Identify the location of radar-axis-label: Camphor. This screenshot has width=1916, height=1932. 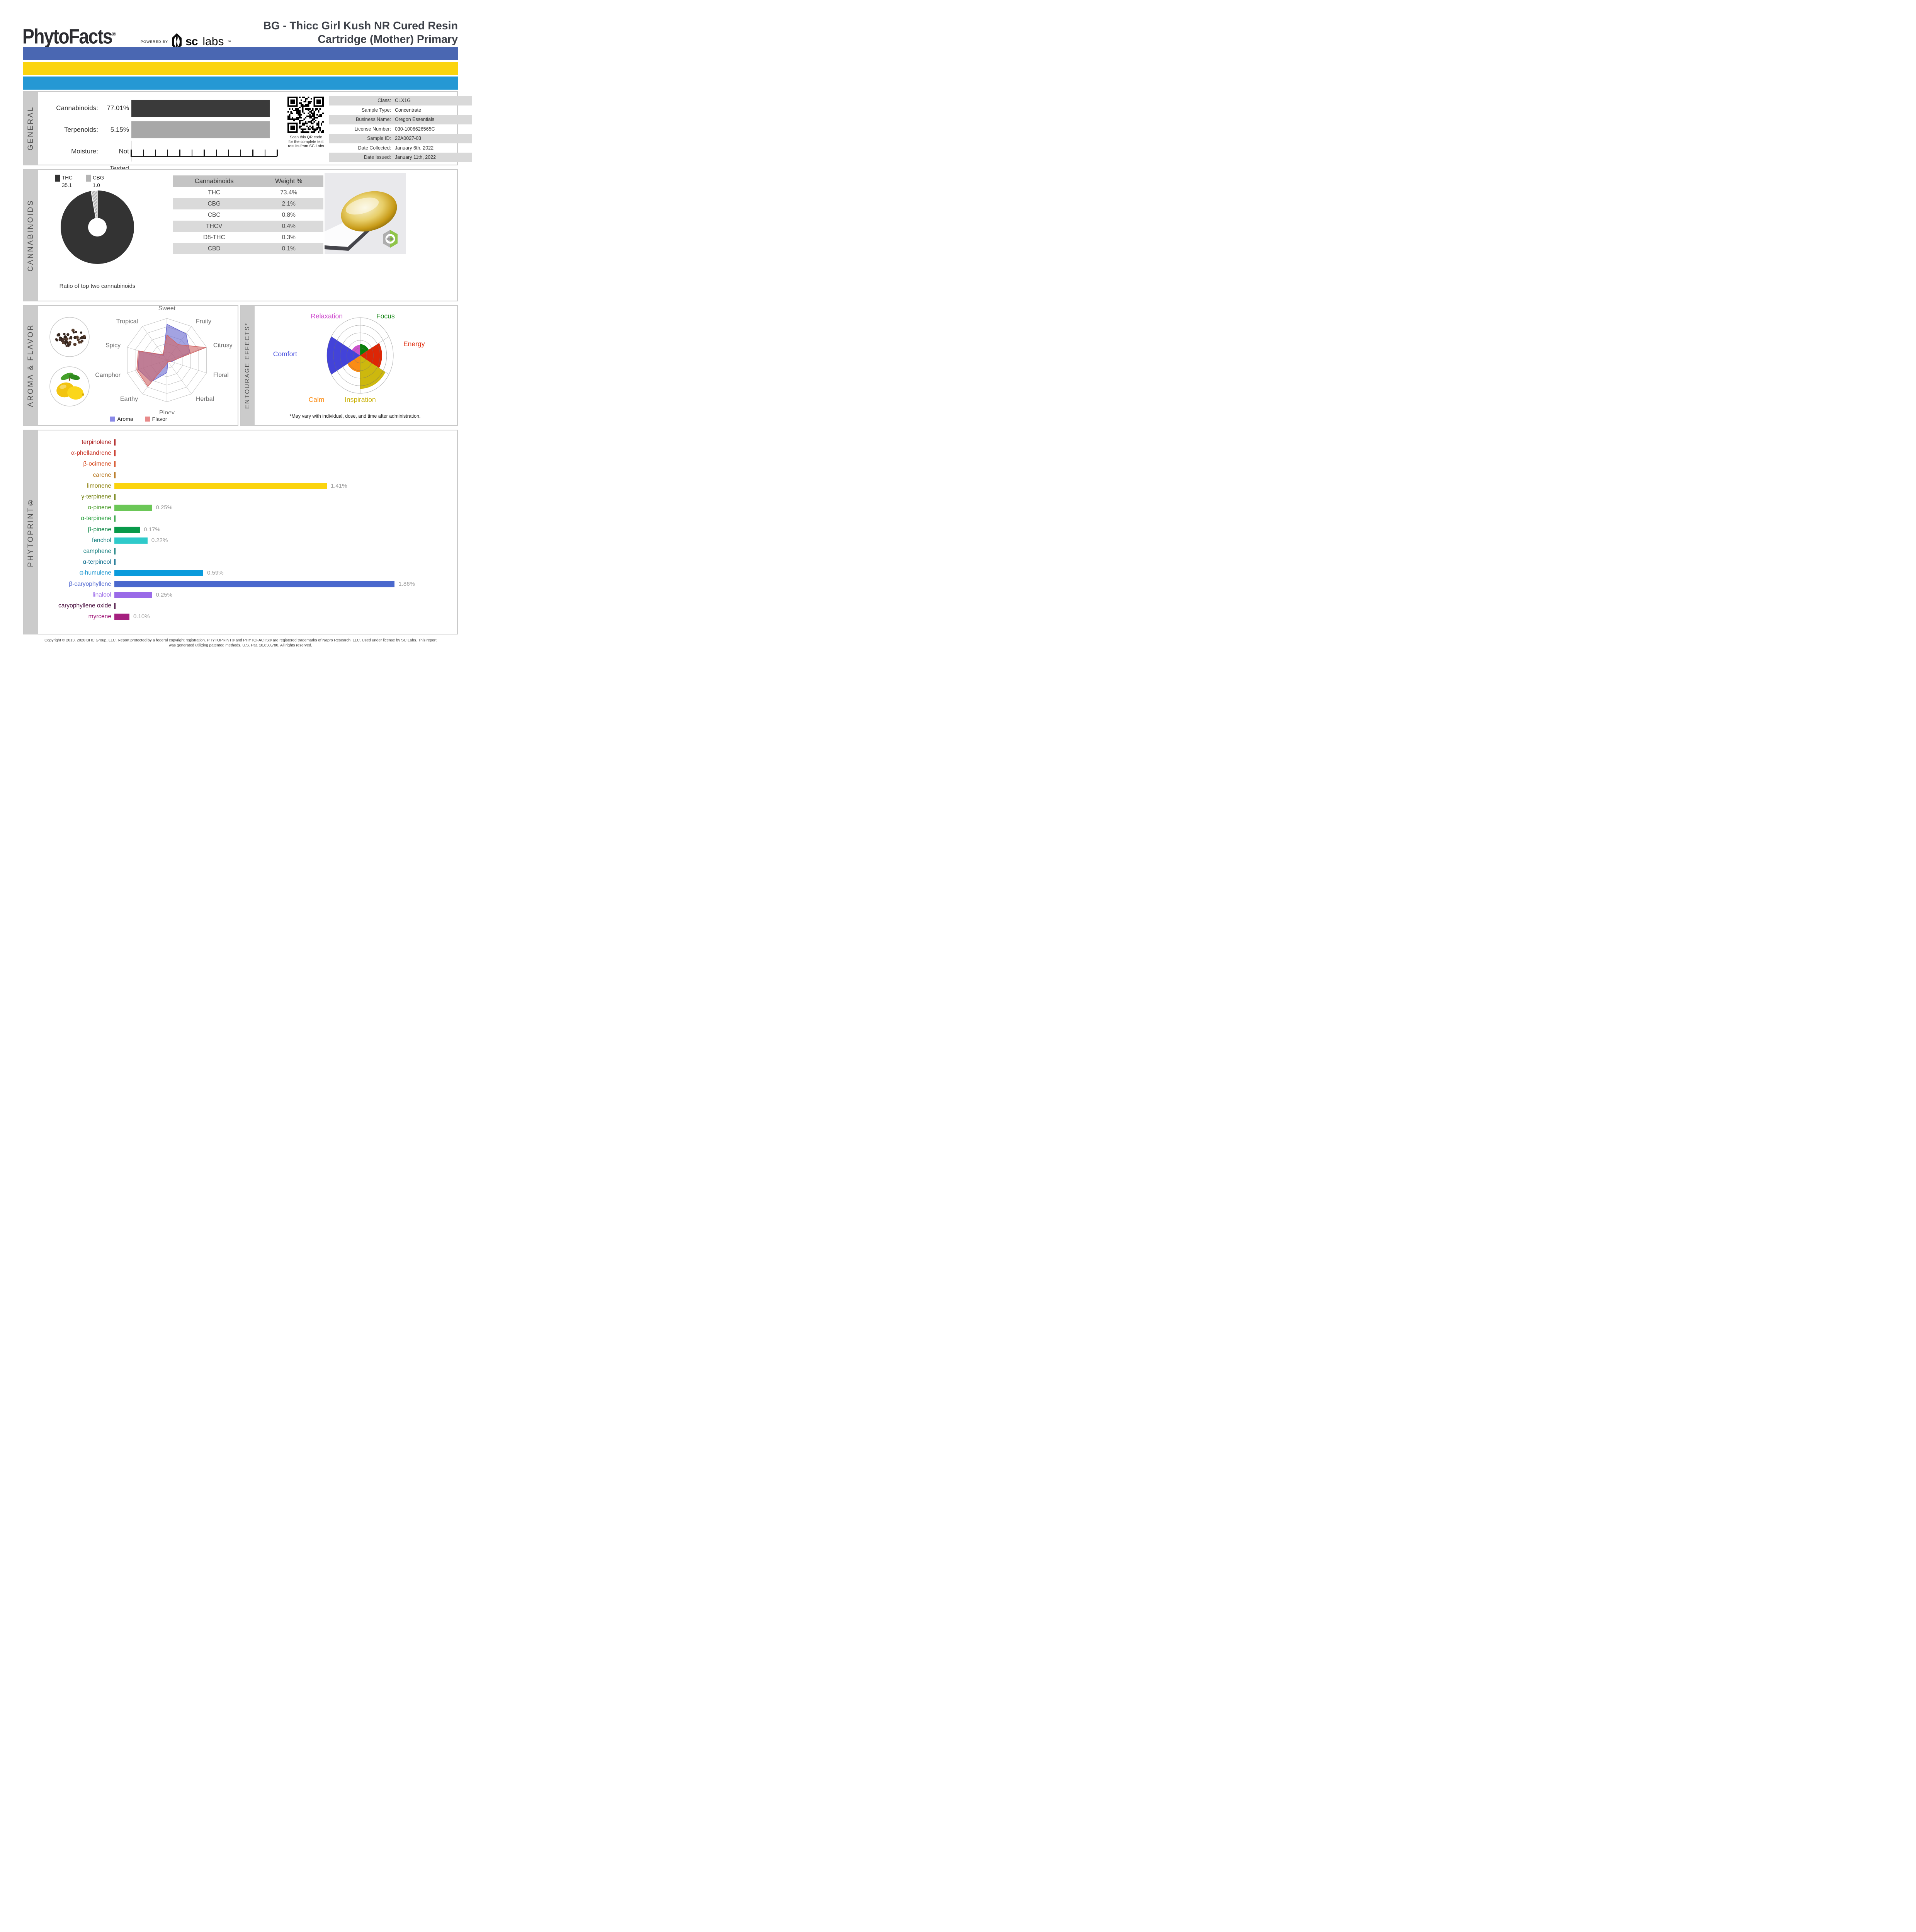
(108, 375).